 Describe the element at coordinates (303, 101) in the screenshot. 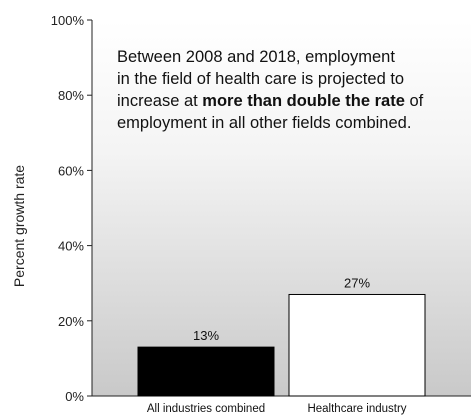

I see `annotation-emphasis: more than double the rate` at that location.